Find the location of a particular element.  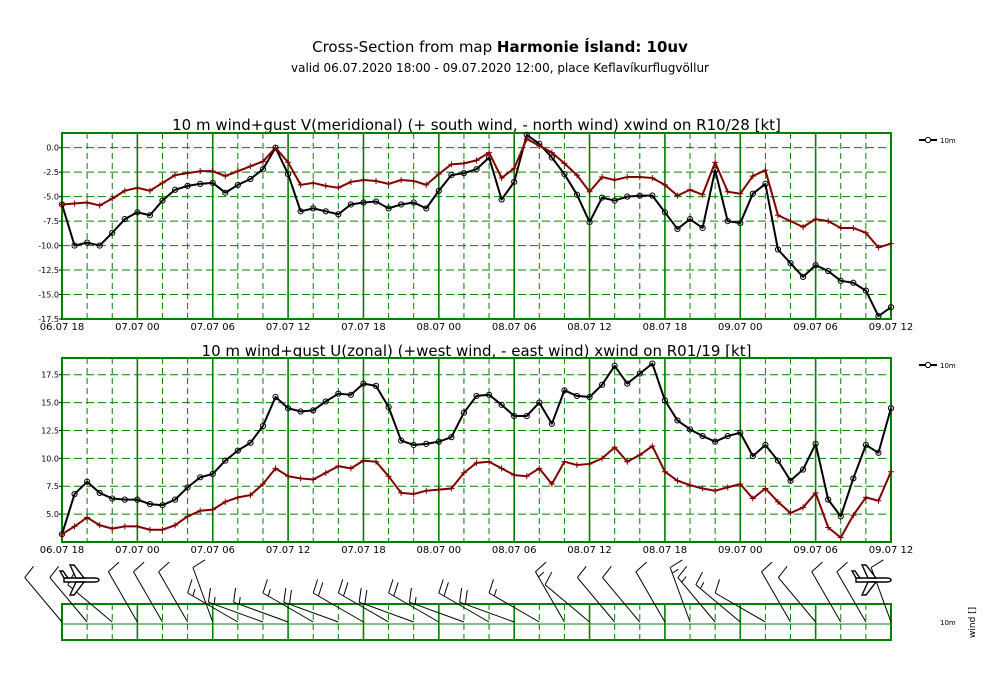

legend-marker is located at coordinates (928, 365).